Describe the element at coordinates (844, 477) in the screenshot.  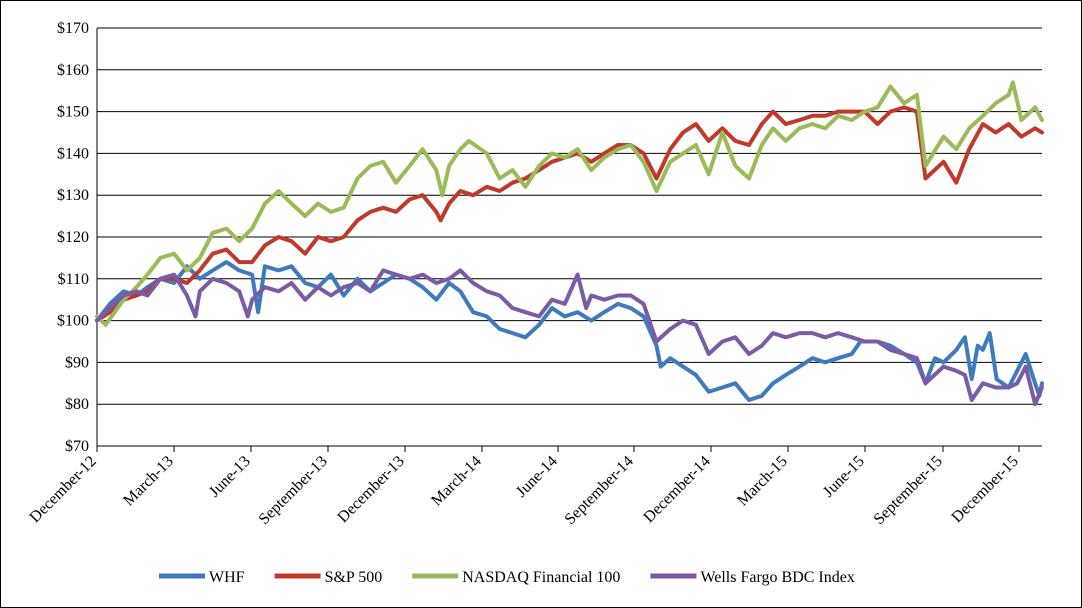
I see `x-tick-label: June-15` at that location.